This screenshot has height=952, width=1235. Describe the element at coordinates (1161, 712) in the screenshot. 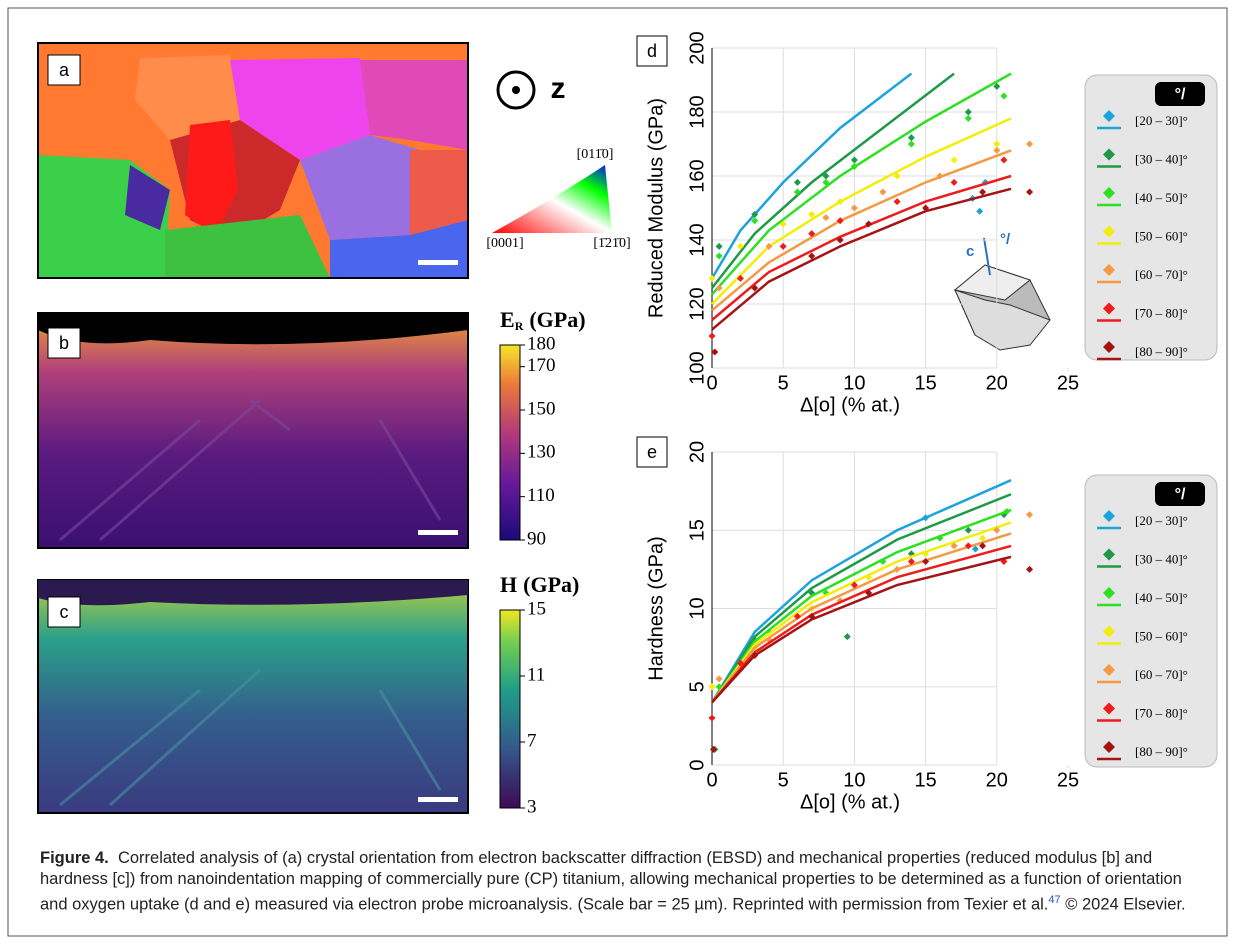

I see `legend-label: [70 – 80]°` at that location.